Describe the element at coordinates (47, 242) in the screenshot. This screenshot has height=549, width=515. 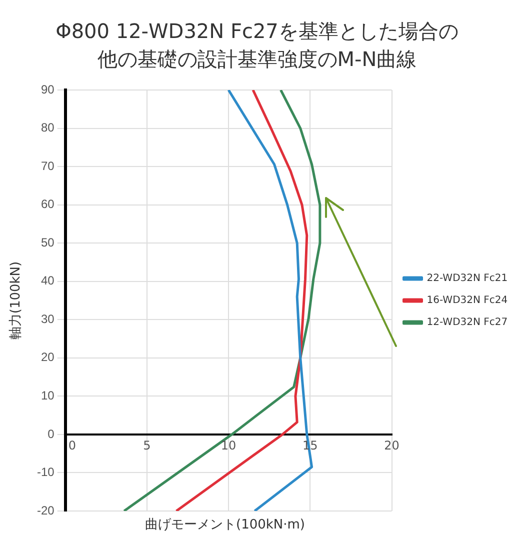
I see `y-tick-label: 50` at that location.